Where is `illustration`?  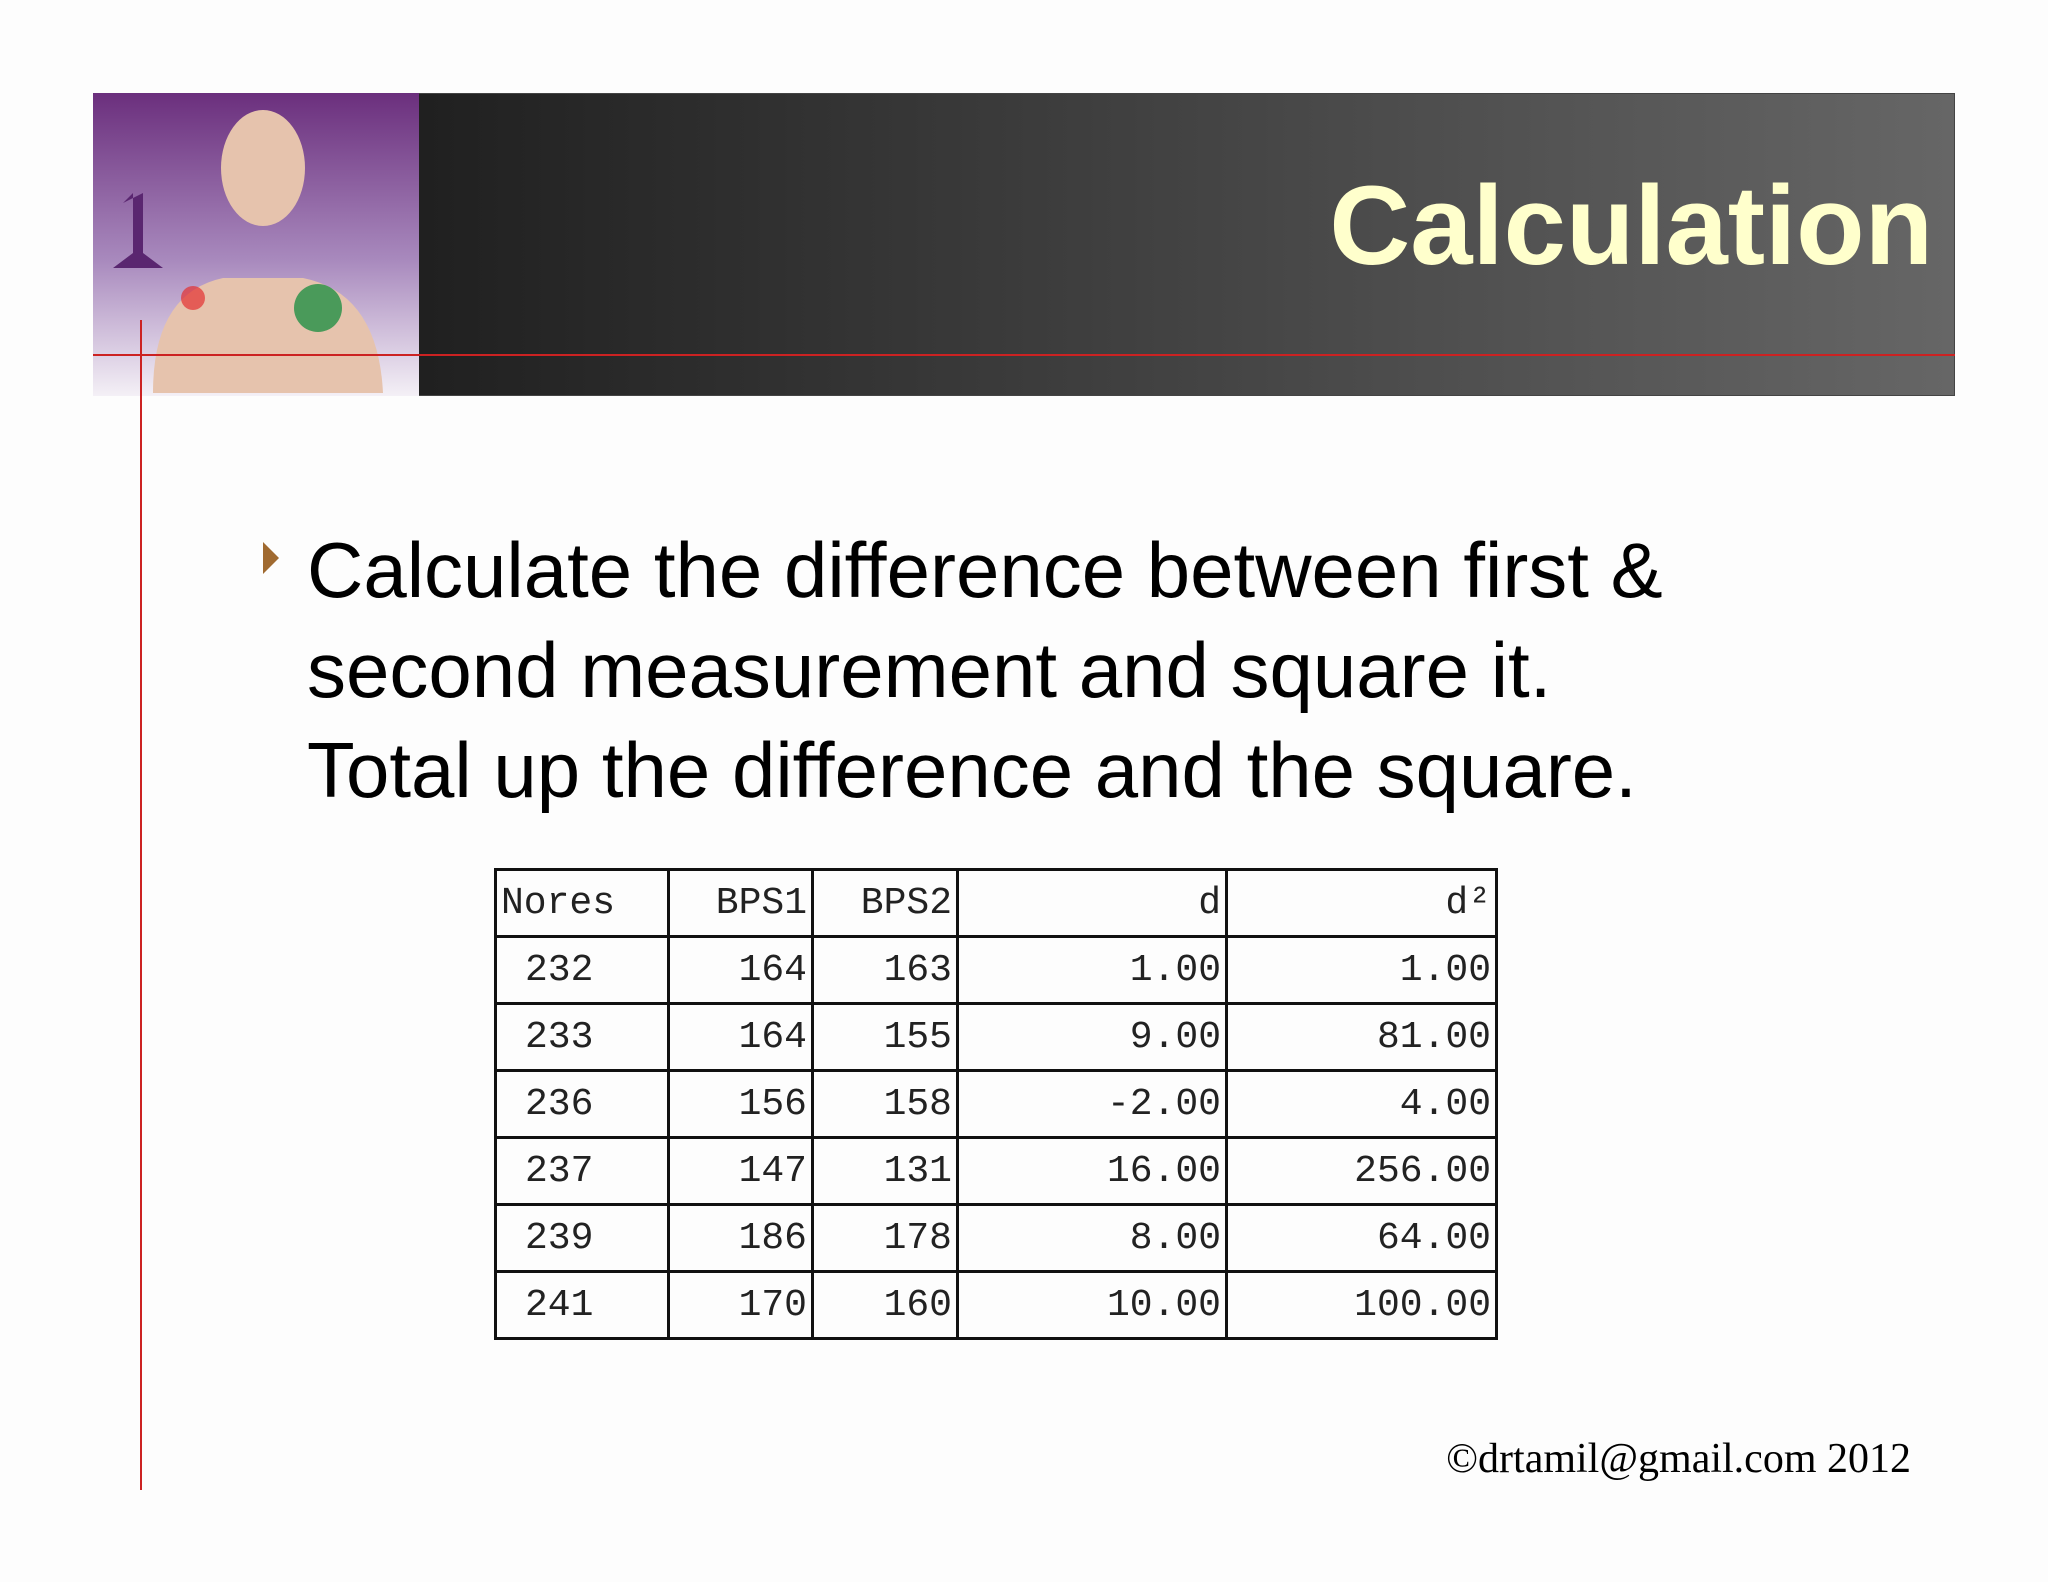
illustration is located at coordinates (248, 251).